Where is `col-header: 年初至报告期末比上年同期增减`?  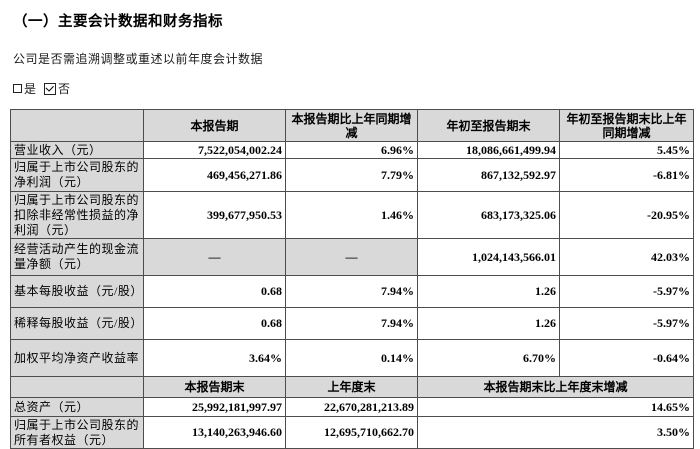 col-header: 年初至报告期末比上年同期增减 is located at coordinates (626, 125).